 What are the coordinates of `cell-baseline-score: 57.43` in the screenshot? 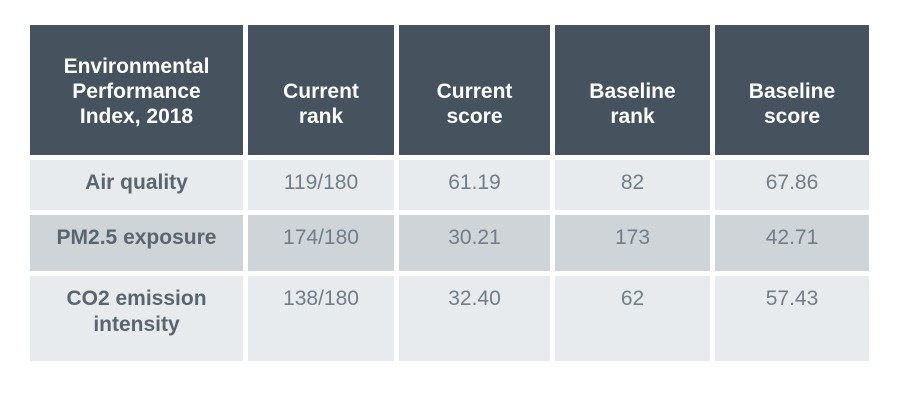 It's located at (792, 318).